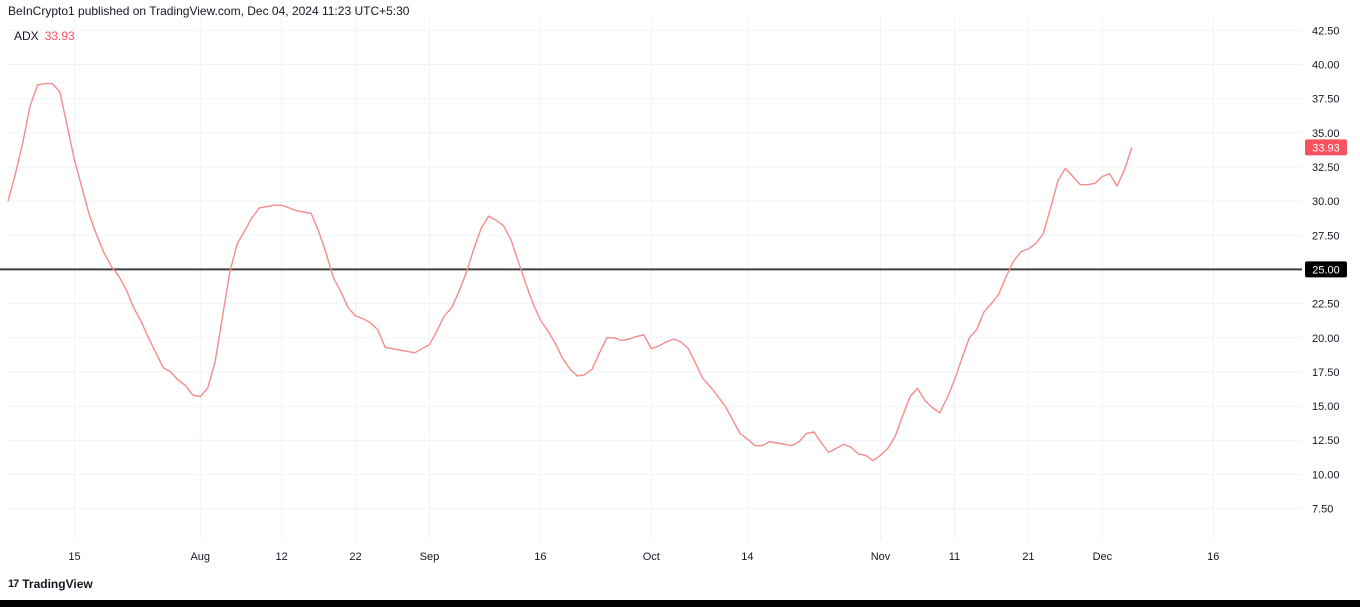 Image resolution: width=1360 pixels, height=607 pixels. Describe the element at coordinates (881, 557) in the screenshot. I see `x-tick-label: Nov` at that location.